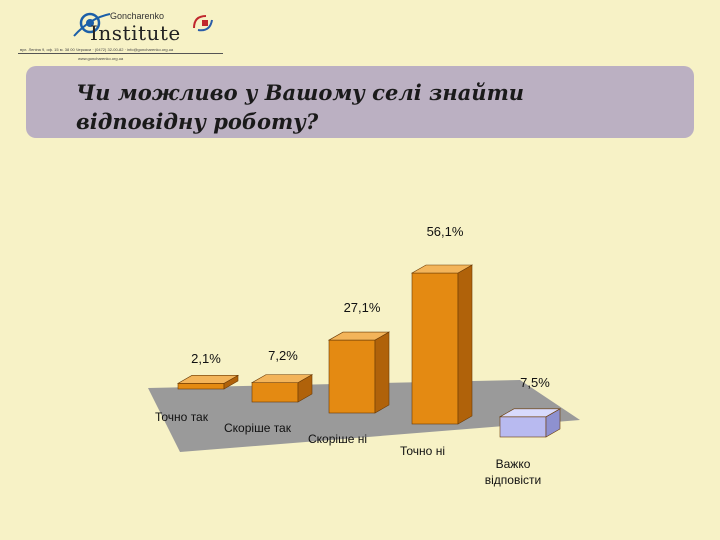 The width and height of the screenshot is (720, 540). Describe the element at coordinates (362, 307) in the screenshot. I see `value-label-3: 27,1%` at that location.